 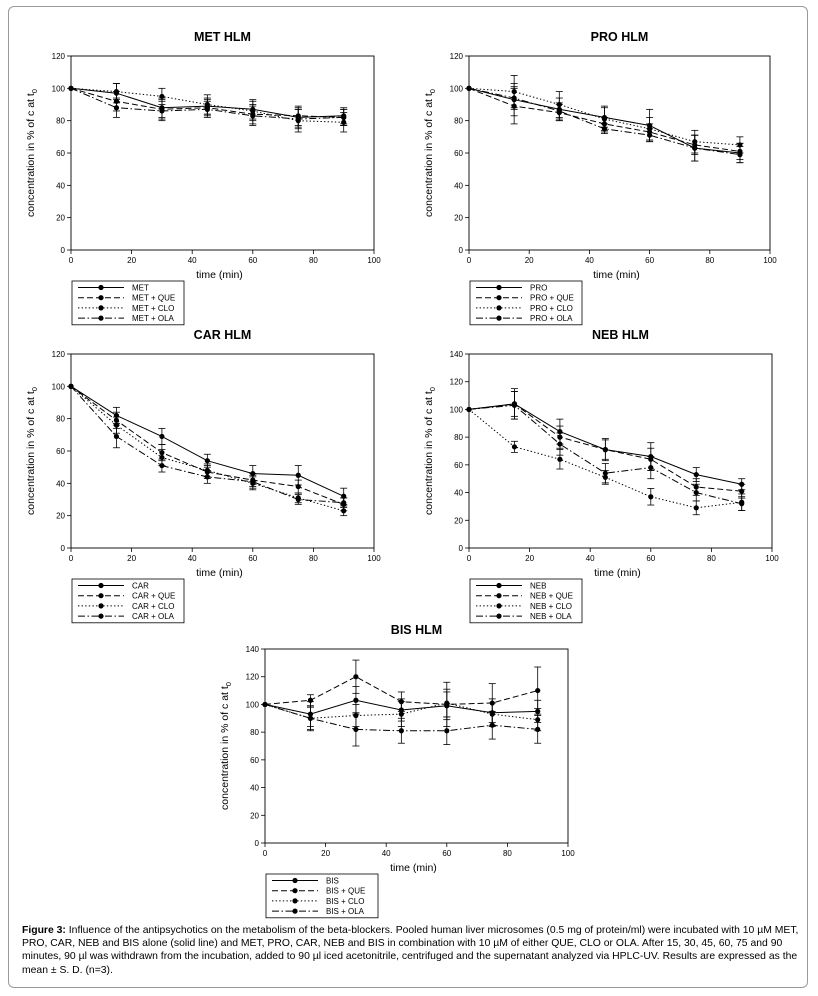 I want to click on legend-entry: BIS, so click(x=332, y=881).